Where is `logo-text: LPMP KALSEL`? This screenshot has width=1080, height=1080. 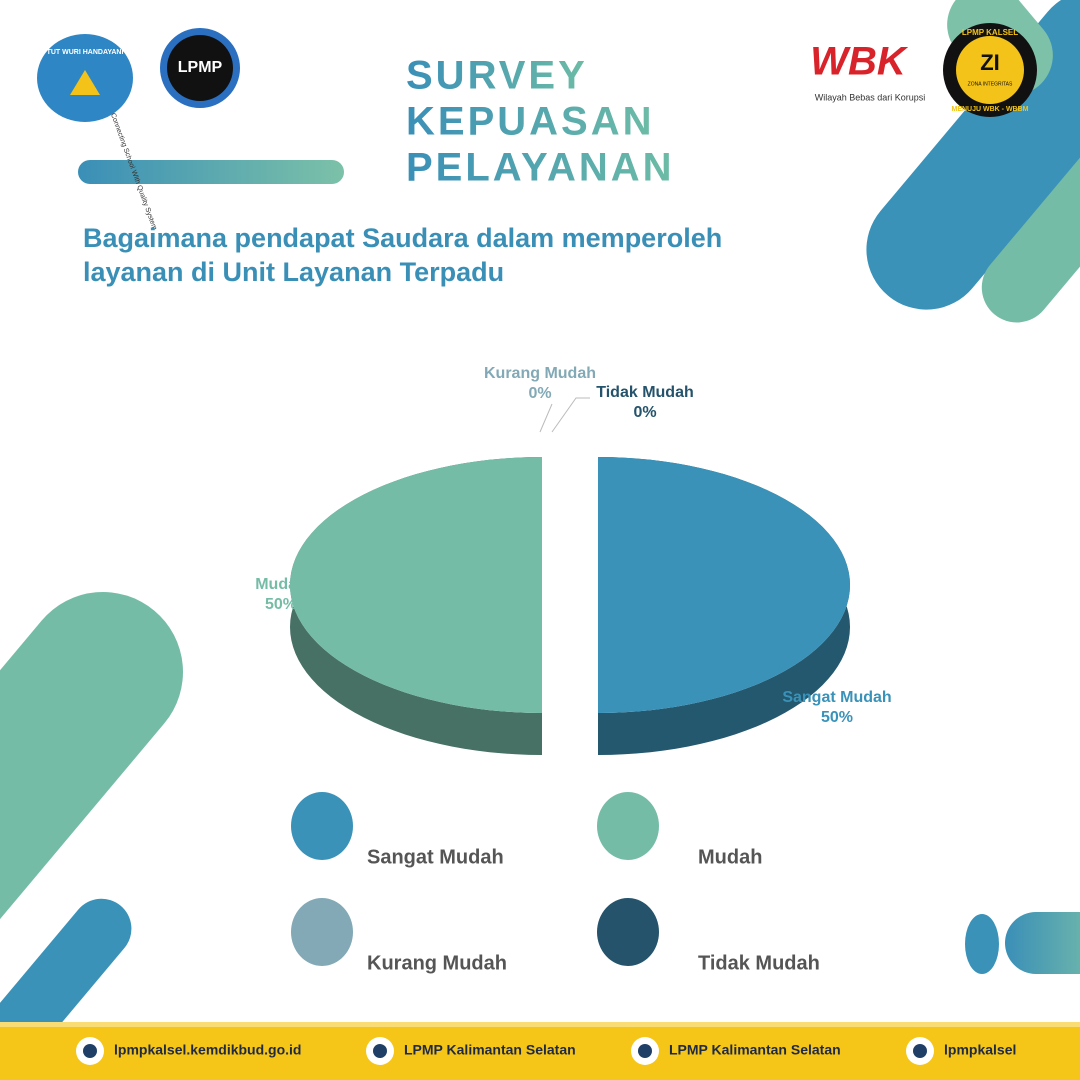 logo-text: LPMP KALSEL is located at coordinates (990, 32).